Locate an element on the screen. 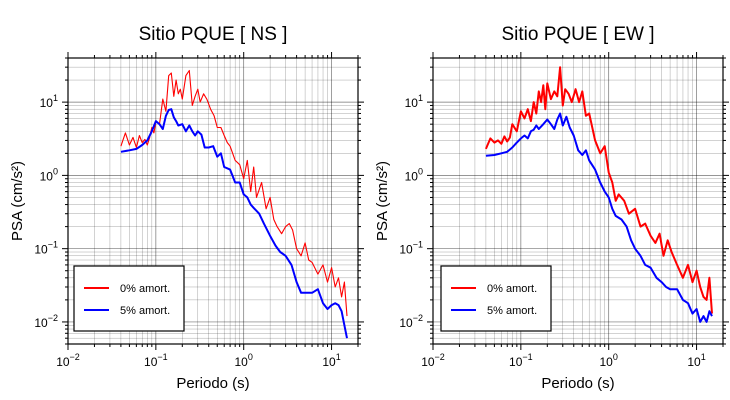  chart-title: Sitio PQUE [ EW ] is located at coordinates (577, 34).